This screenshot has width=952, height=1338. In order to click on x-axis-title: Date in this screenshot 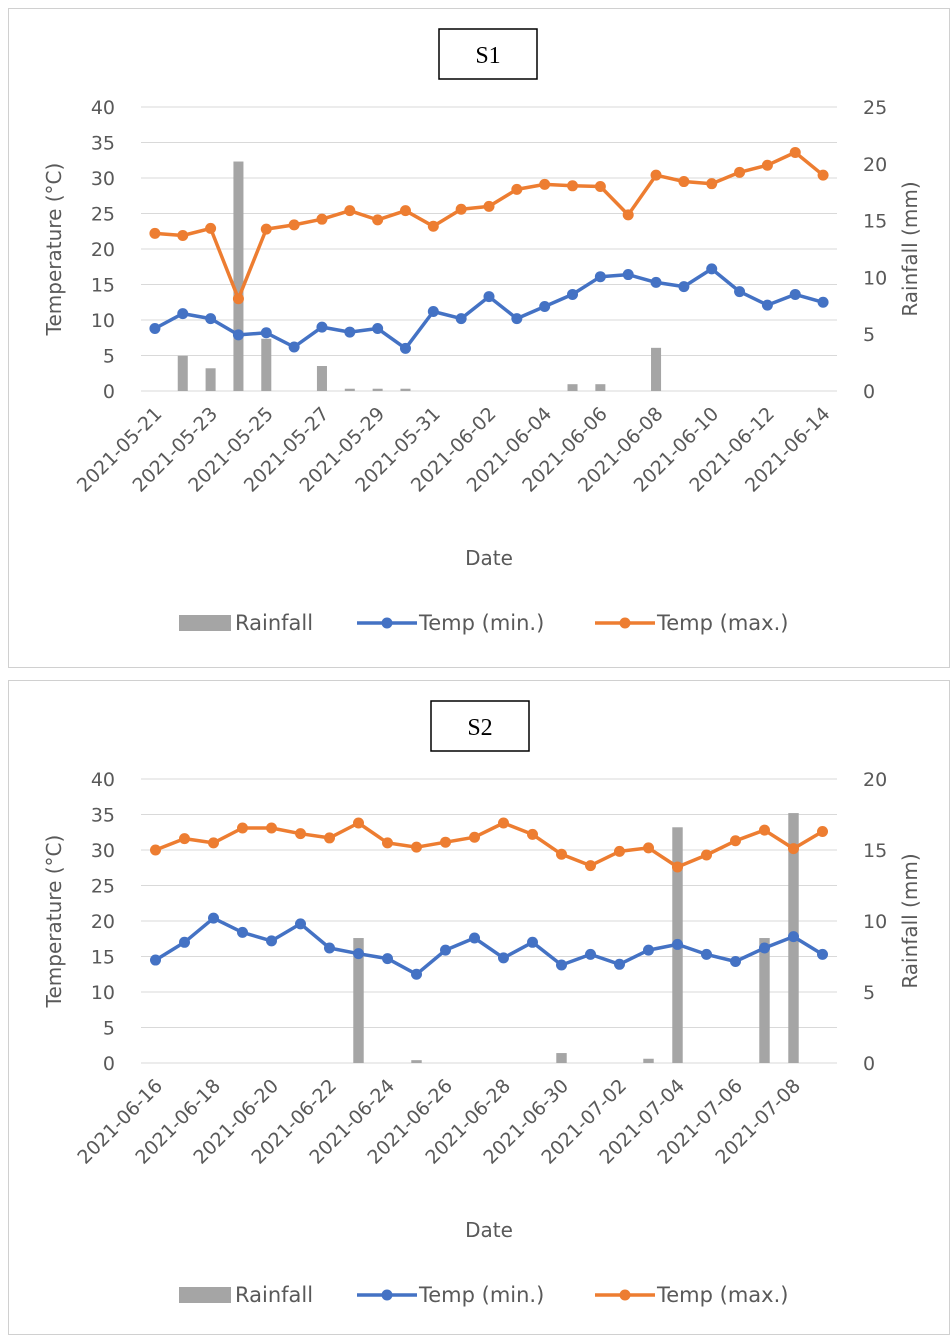, I will do `click(489, 558)`.